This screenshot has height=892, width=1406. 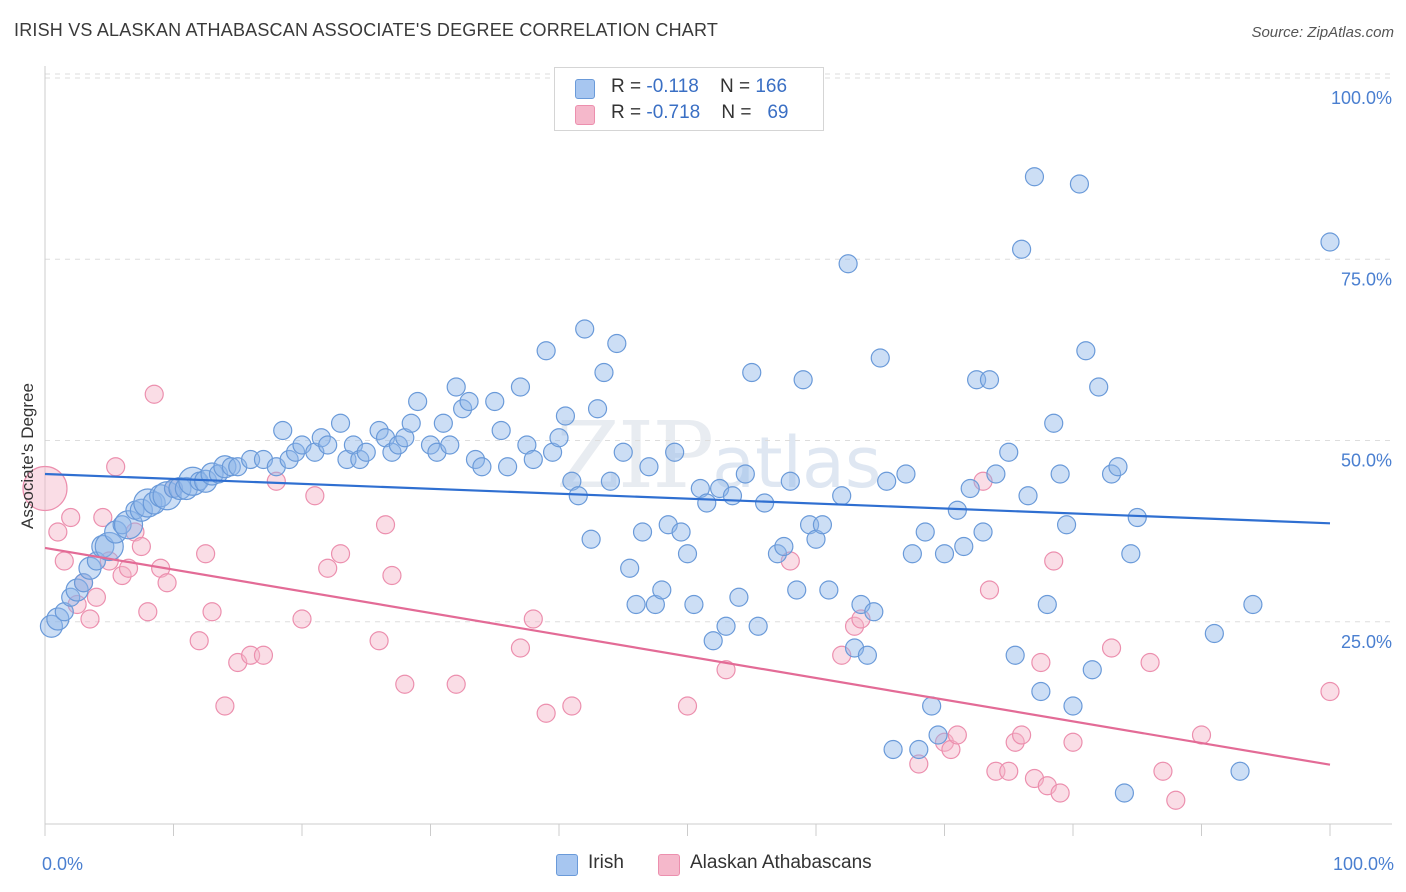 I want to click on series-legend-label-irish: Irish, so click(x=606, y=862).